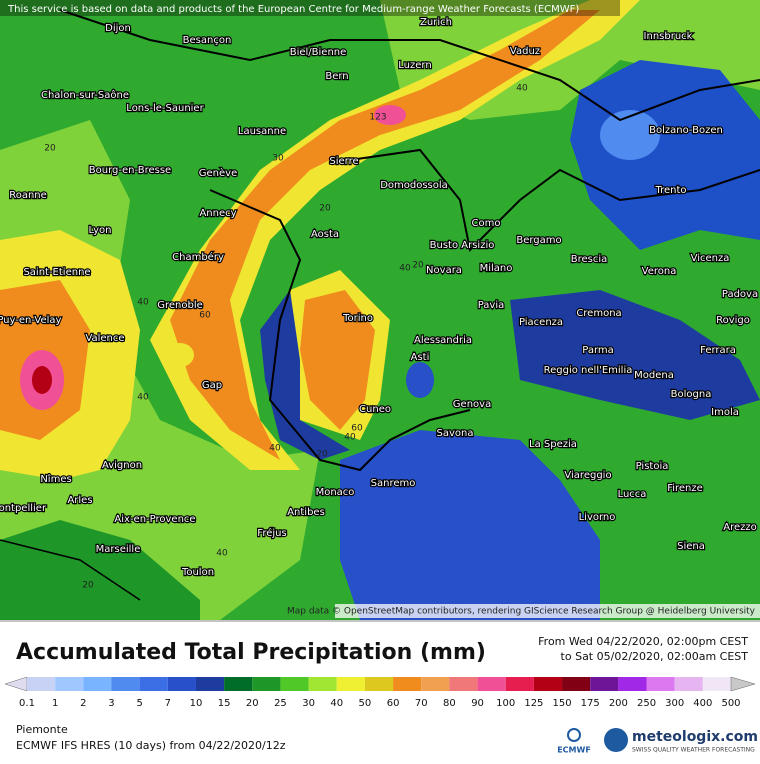  What do you see at coordinates (654, 375) in the screenshot?
I see `city-label: Modena` at bounding box center [654, 375].